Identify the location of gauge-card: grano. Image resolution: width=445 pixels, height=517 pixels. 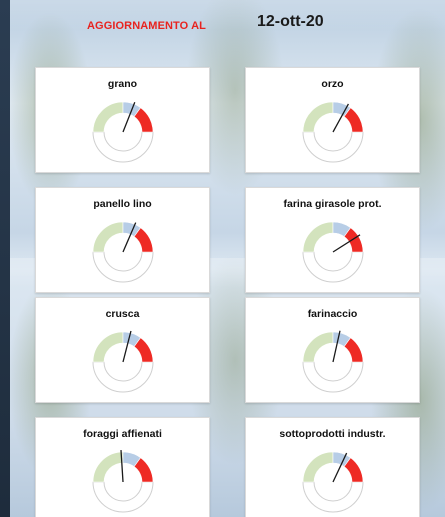
(122, 120).